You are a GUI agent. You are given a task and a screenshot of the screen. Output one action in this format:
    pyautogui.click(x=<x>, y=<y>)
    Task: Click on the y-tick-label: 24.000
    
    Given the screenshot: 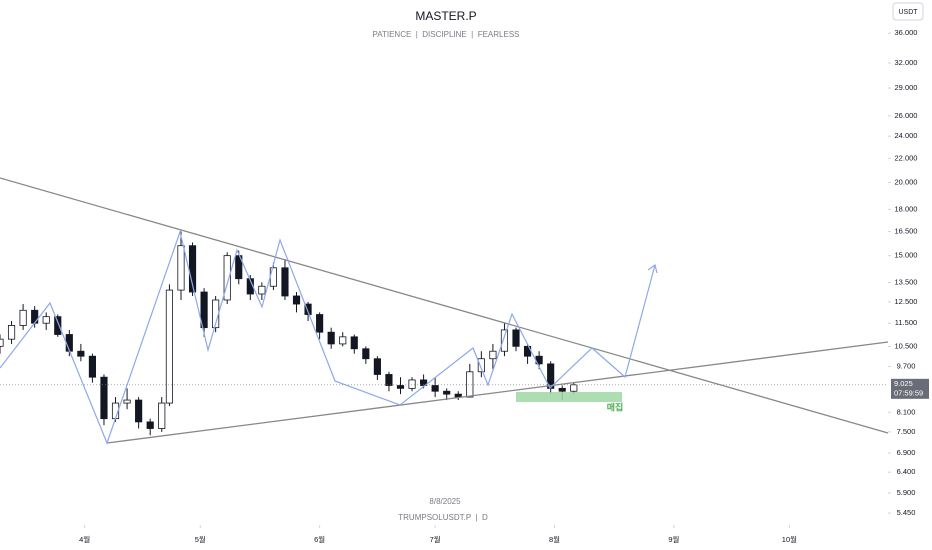 What is the action you would take?
    pyautogui.click(x=906, y=135)
    